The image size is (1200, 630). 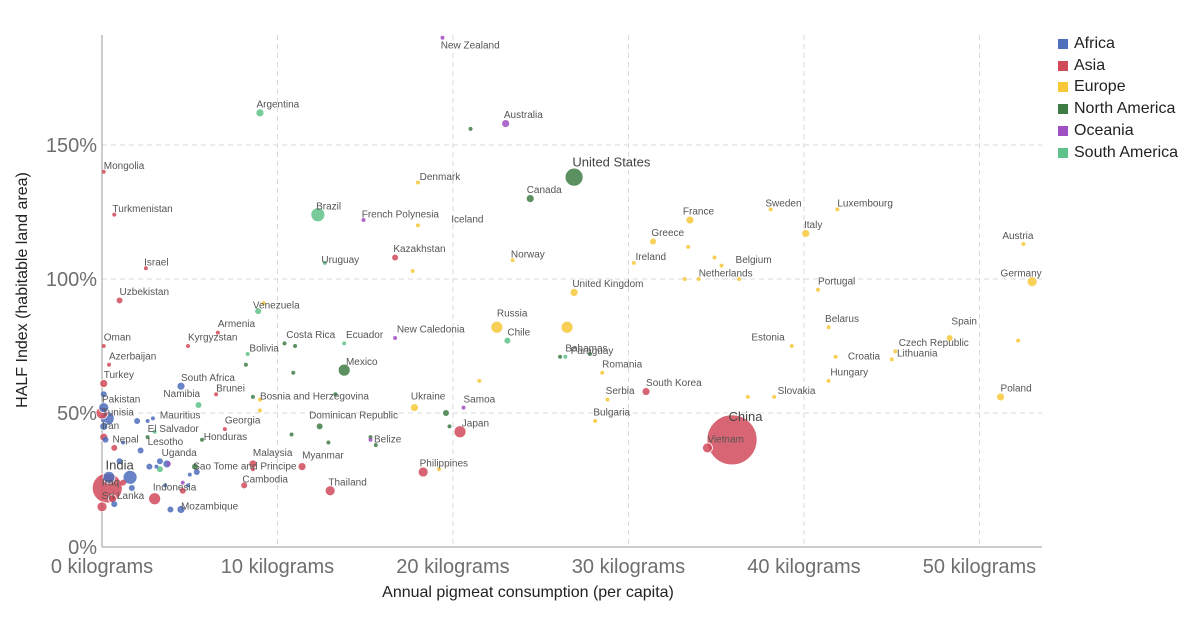 What do you see at coordinates (1118, 131) in the screenshot?
I see `legend-item: Oceania` at bounding box center [1118, 131].